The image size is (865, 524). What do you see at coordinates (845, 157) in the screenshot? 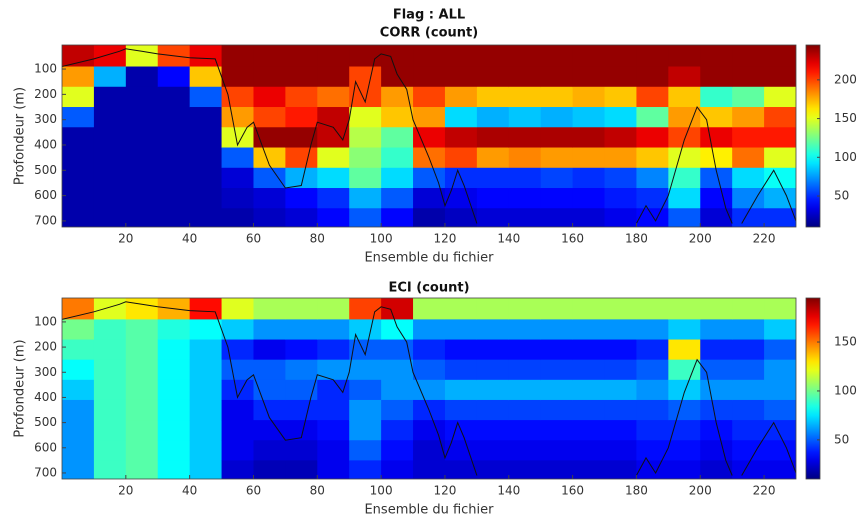
I see `colorbar-tick-label: 100` at bounding box center [845, 157].